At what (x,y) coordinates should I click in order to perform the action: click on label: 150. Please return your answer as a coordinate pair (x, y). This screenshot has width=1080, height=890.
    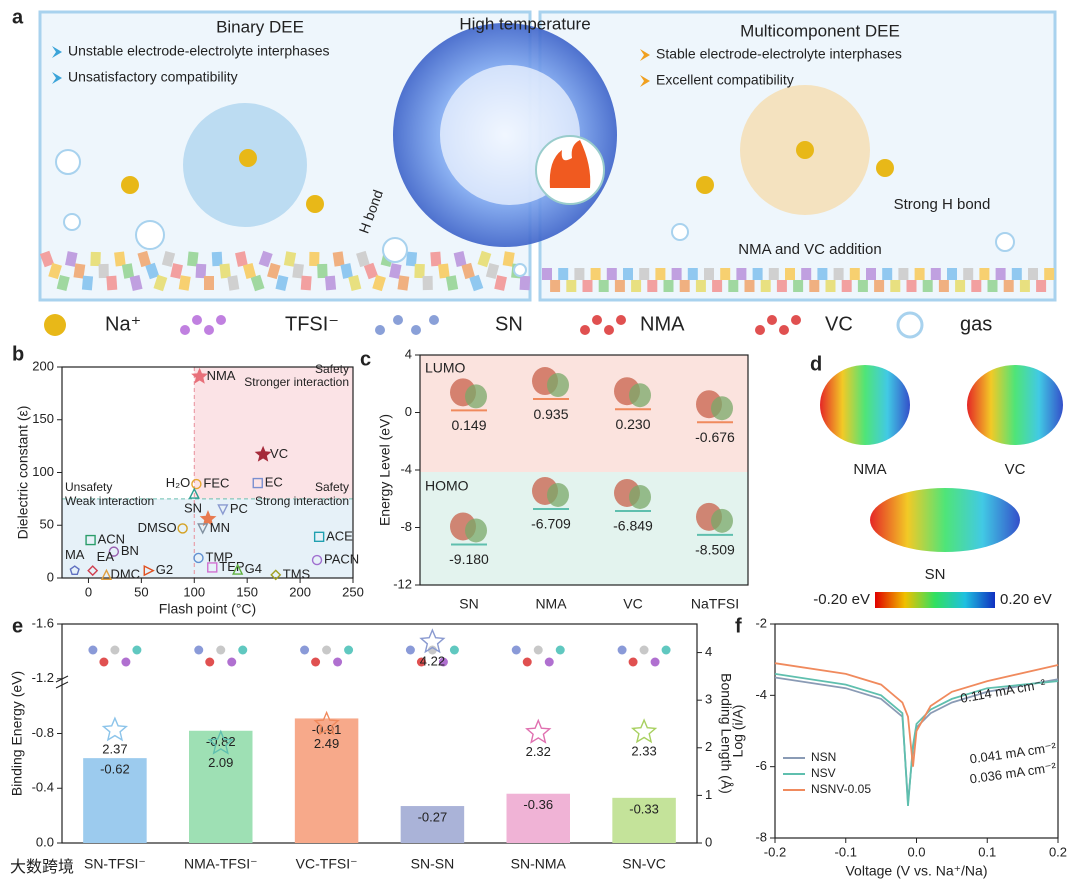
    Looking at the image, I should click on (247, 591).